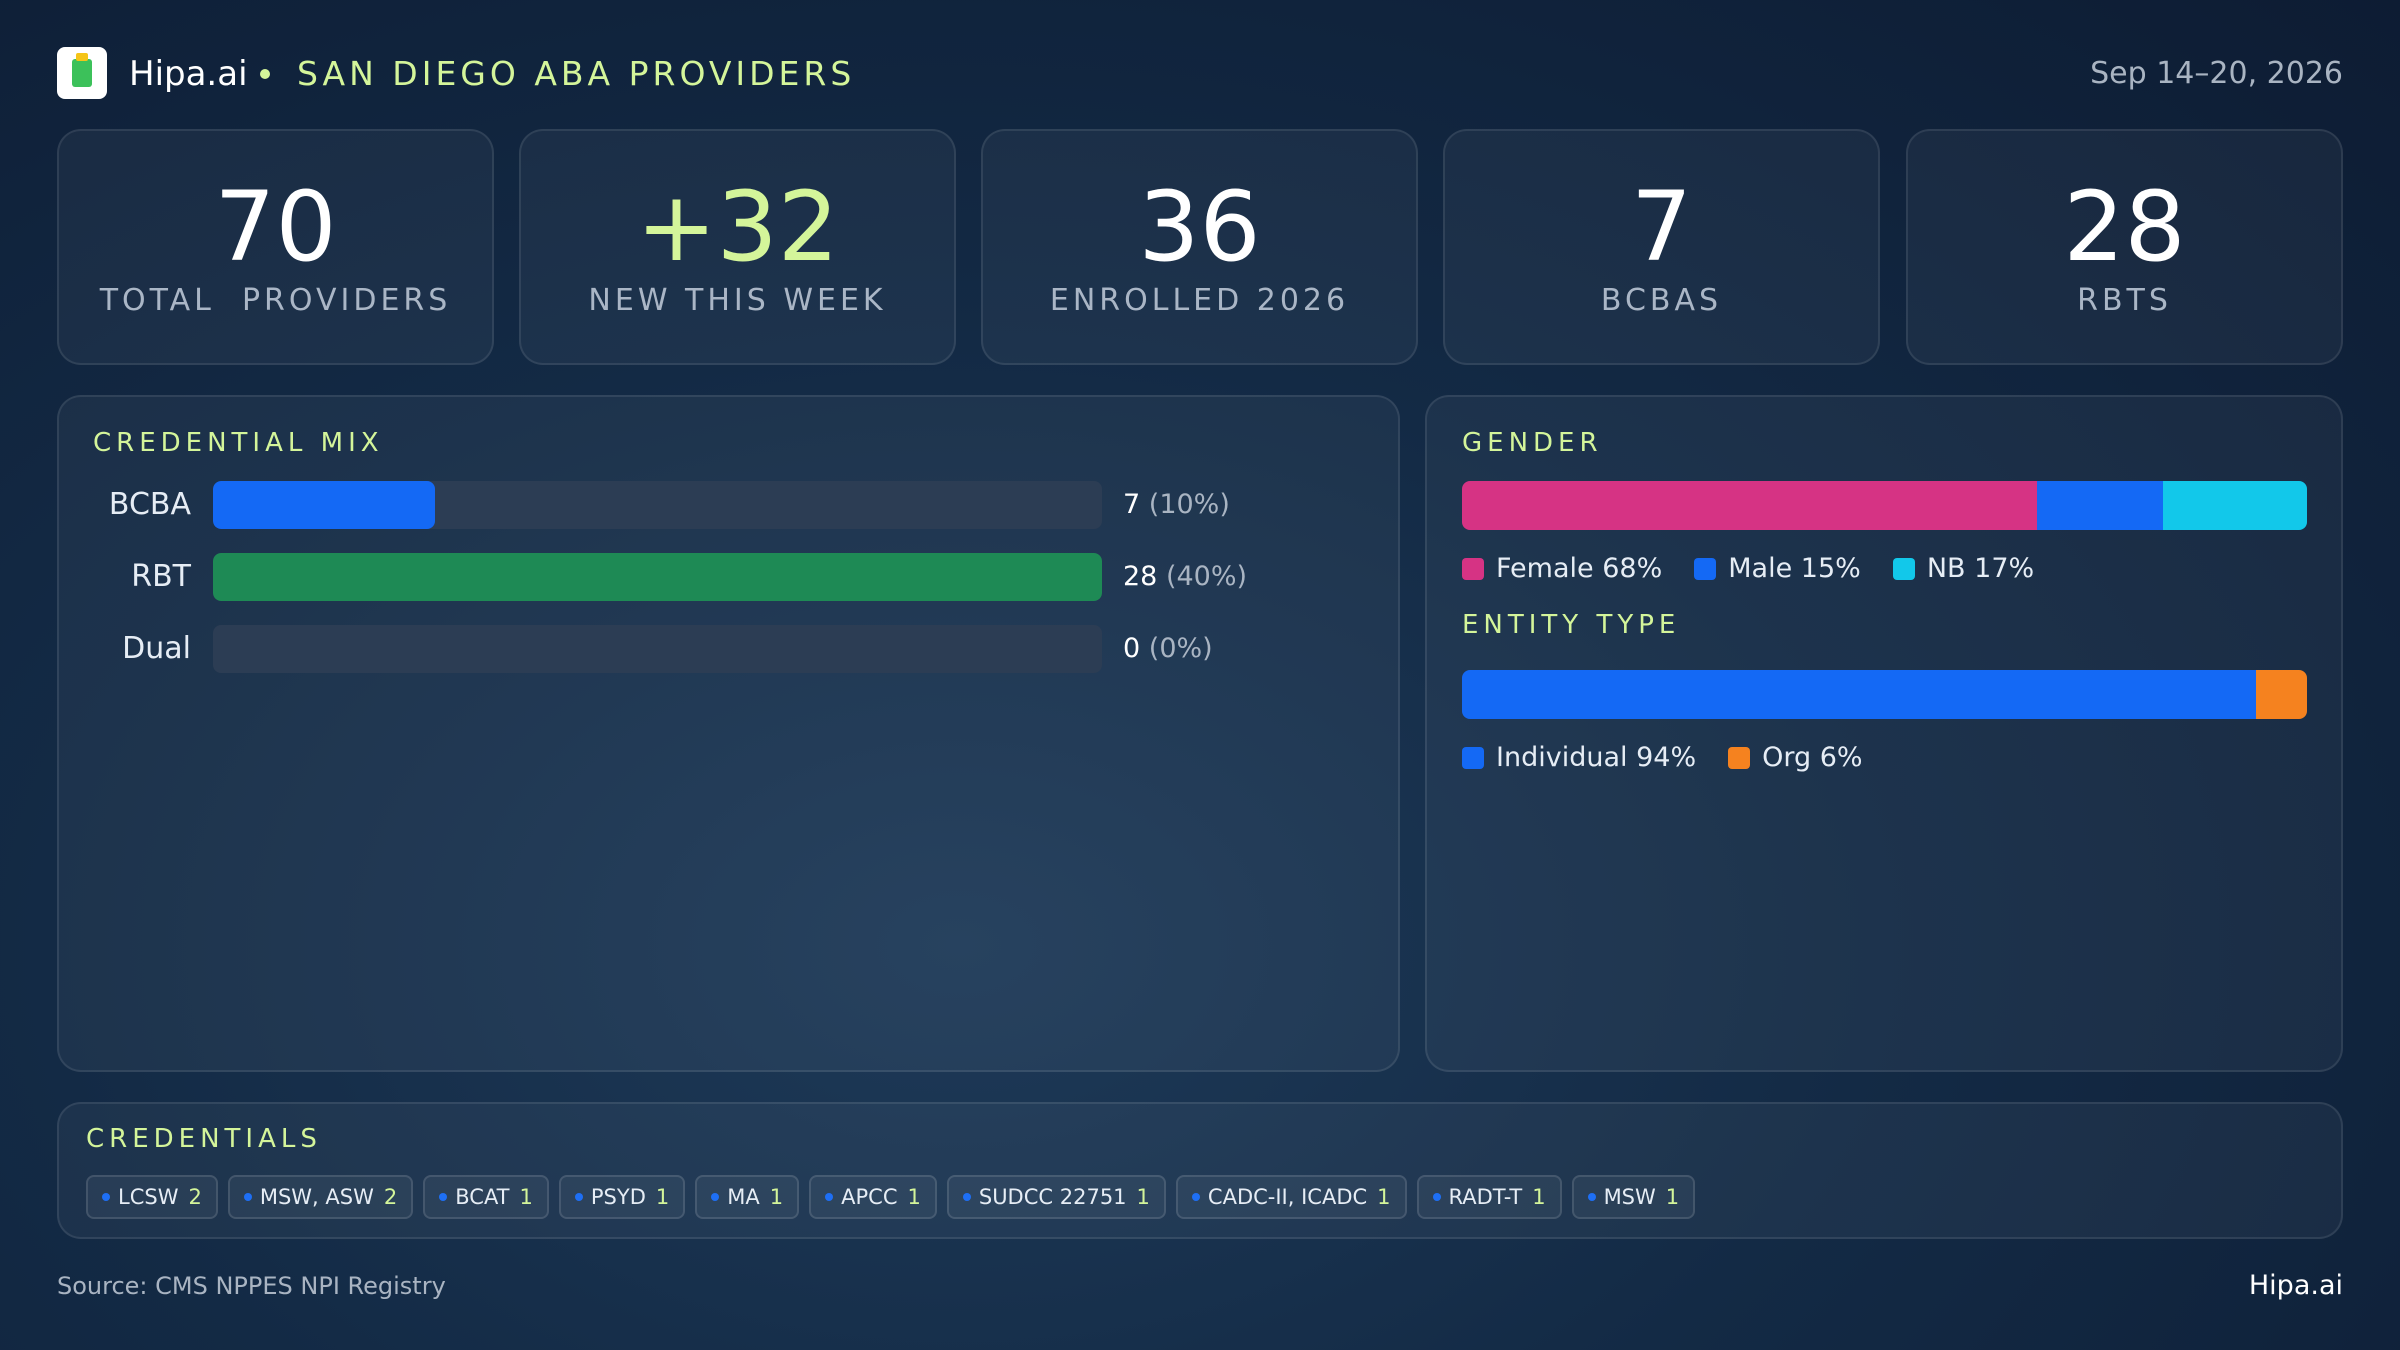 This screenshot has width=2400, height=1350. Describe the element at coordinates (1795, 757) in the screenshot. I see `legend-item: Org 6%` at that location.